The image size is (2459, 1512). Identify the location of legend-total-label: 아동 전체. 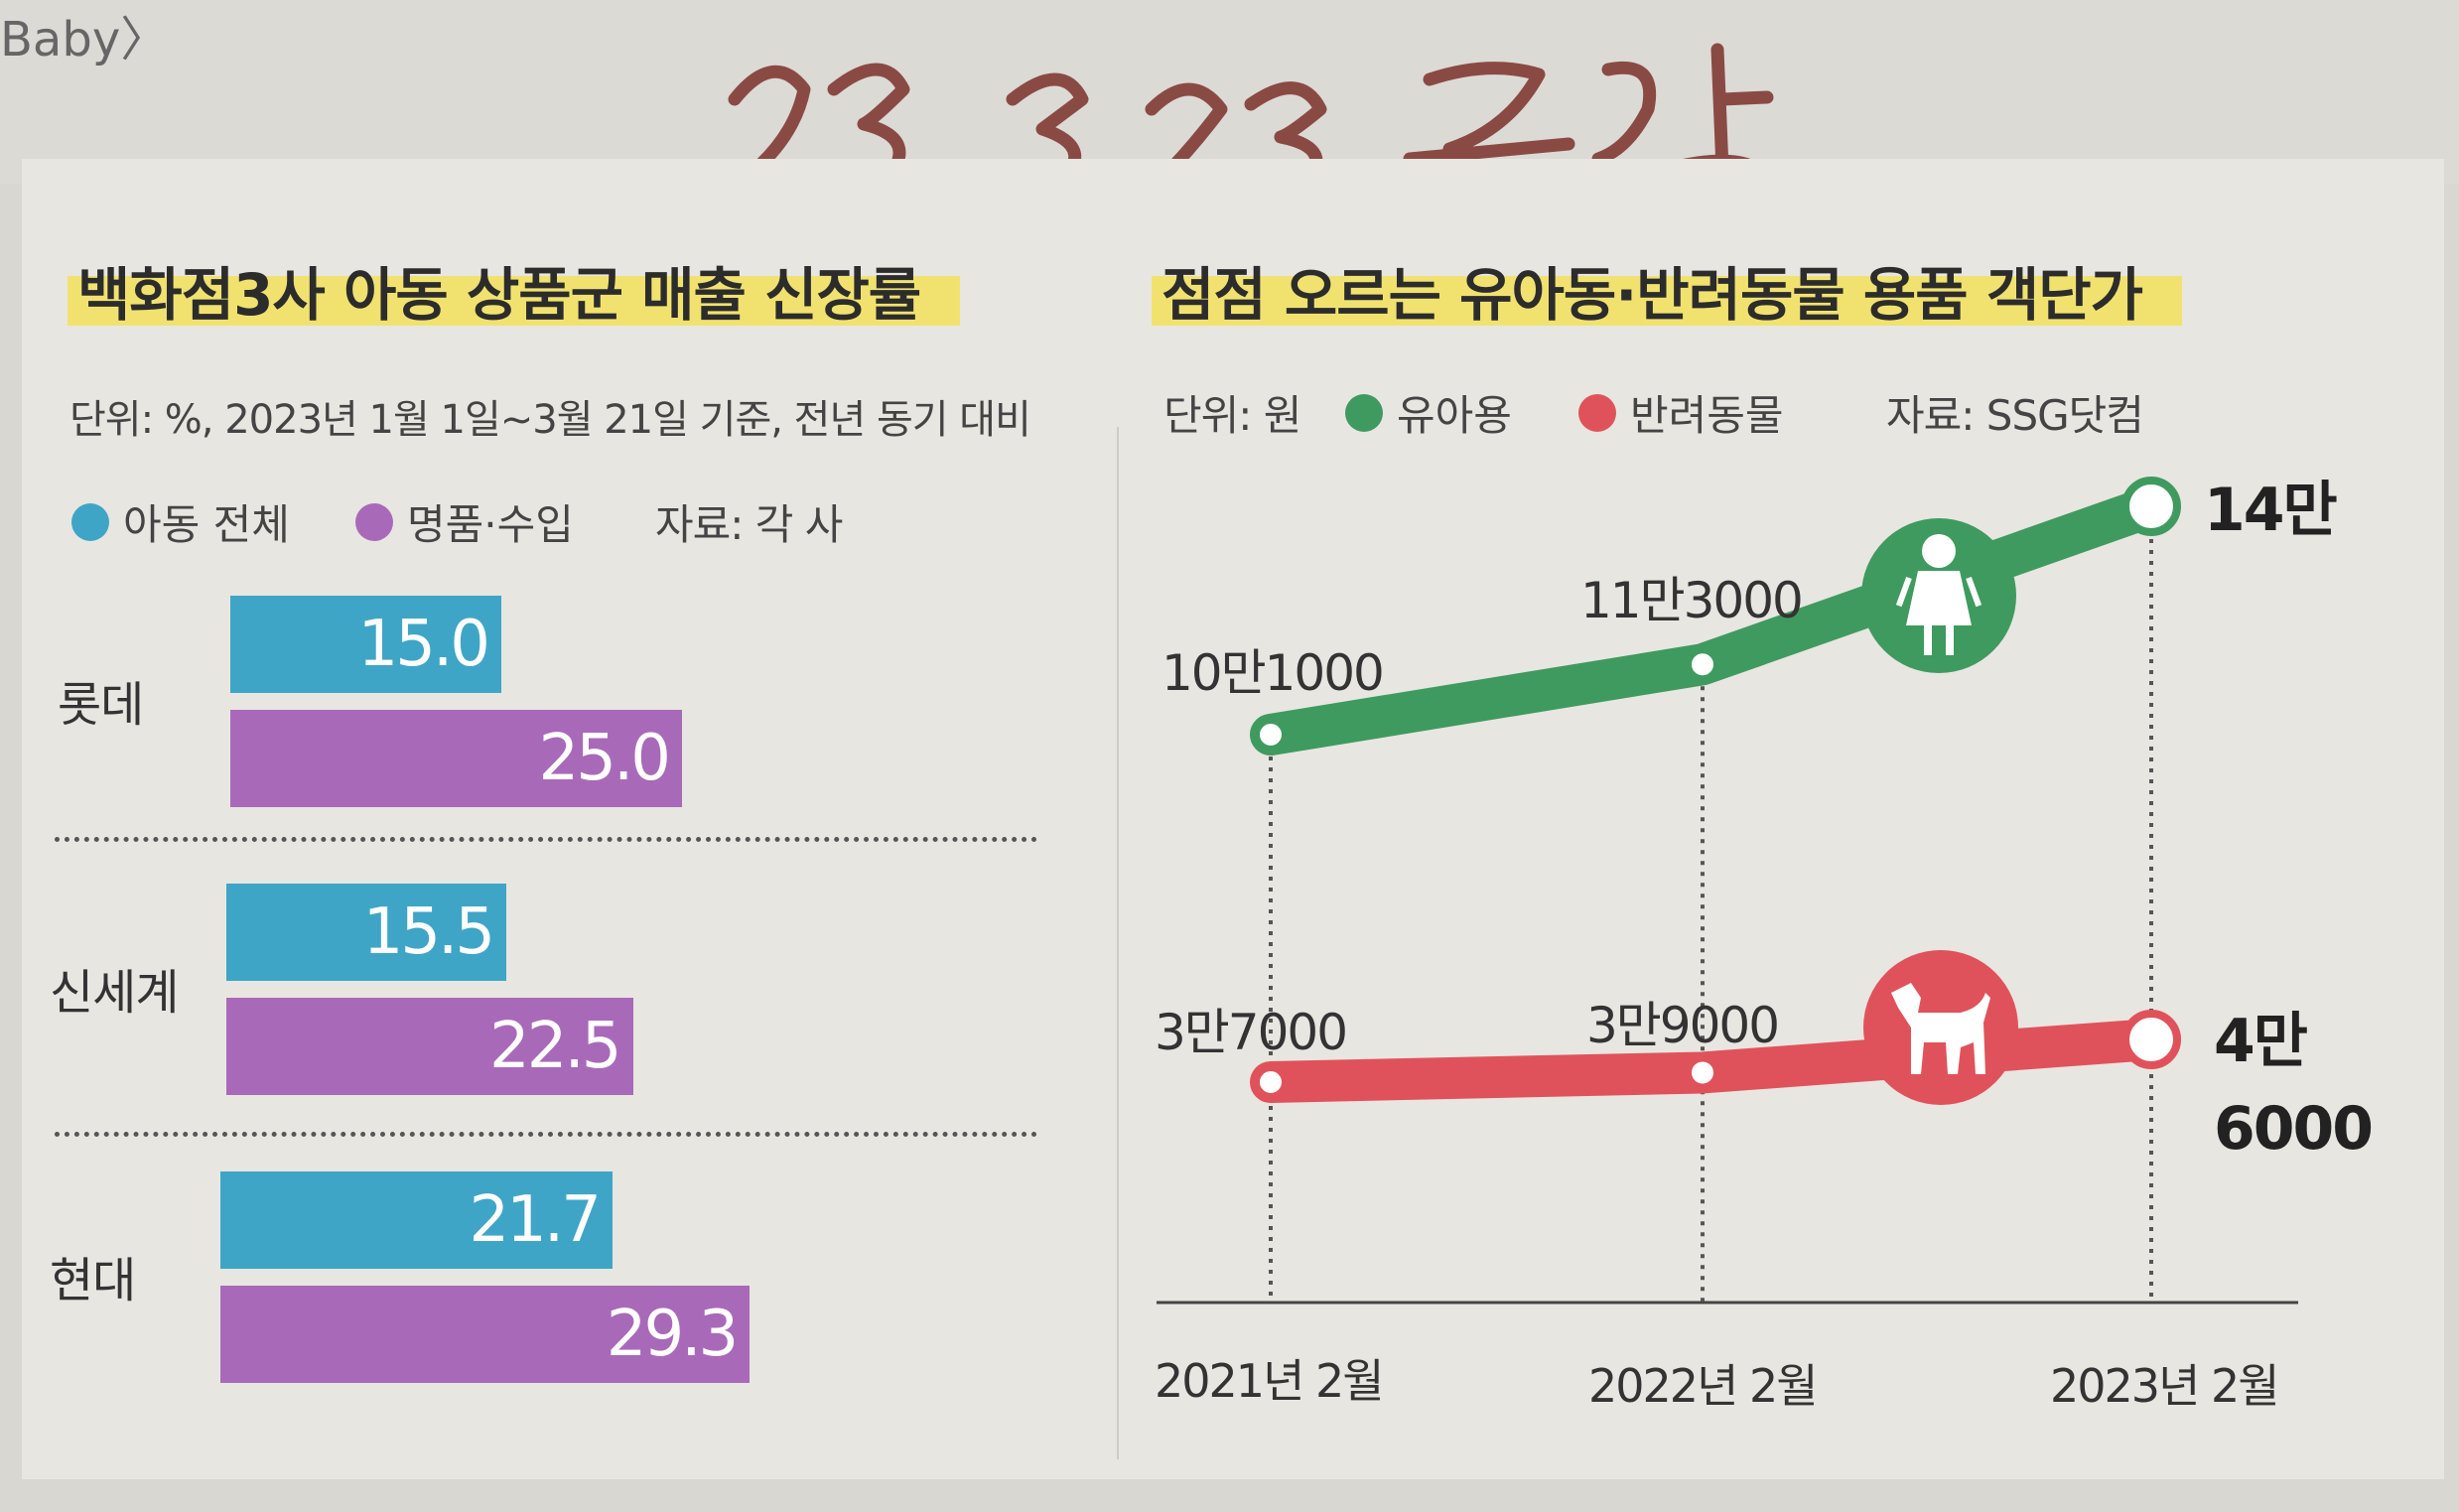
(206, 525).